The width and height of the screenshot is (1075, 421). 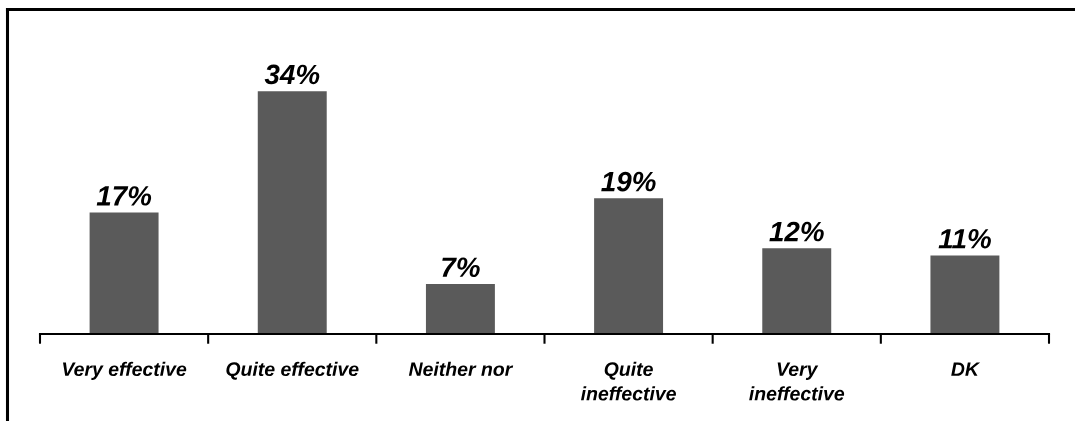 I want to click on data-label: 11%, so click(x=964, y=239).